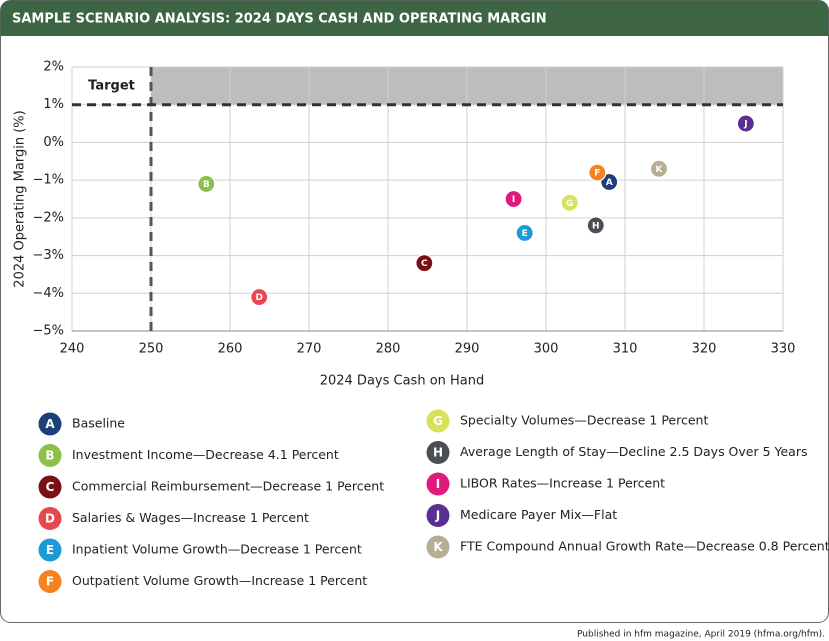 This screenshot has height=641, width=829. I want to click on legend-label: Specialty Volumes—Decrease 1 Percent, so click(584, 420).